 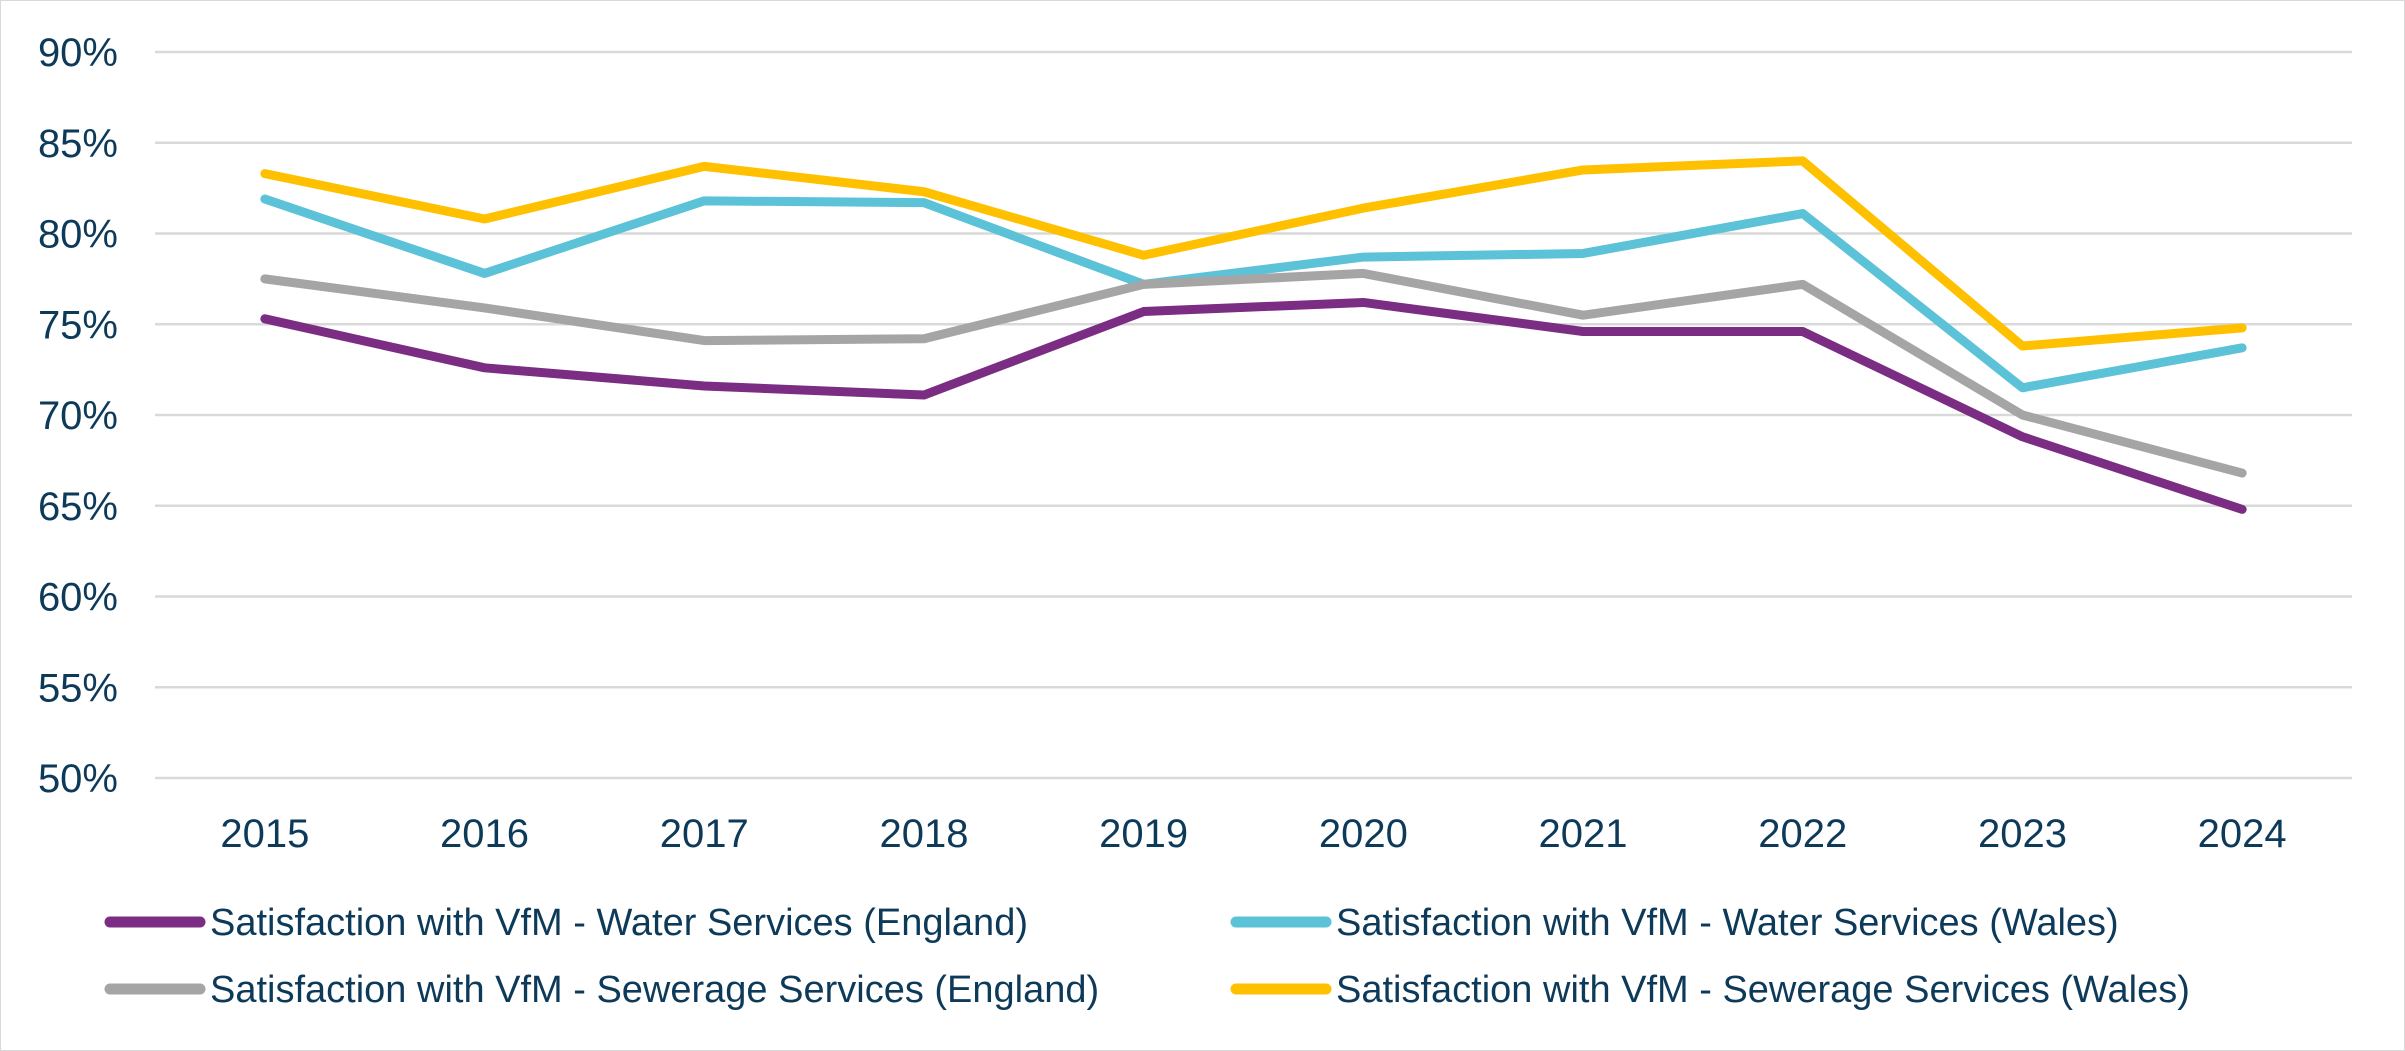 What do you see at coordinates (923, 834) in the screenshot?
I see `x-tick-label: 2018` at bounding box center [923, 834].